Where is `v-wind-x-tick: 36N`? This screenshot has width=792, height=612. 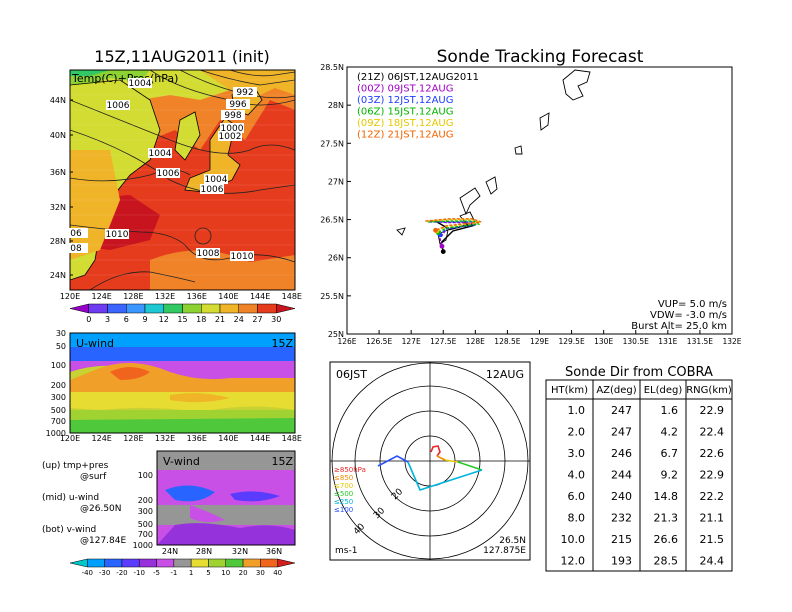
v-wind-x-tick: 36N is located at coordinates (274, 551).